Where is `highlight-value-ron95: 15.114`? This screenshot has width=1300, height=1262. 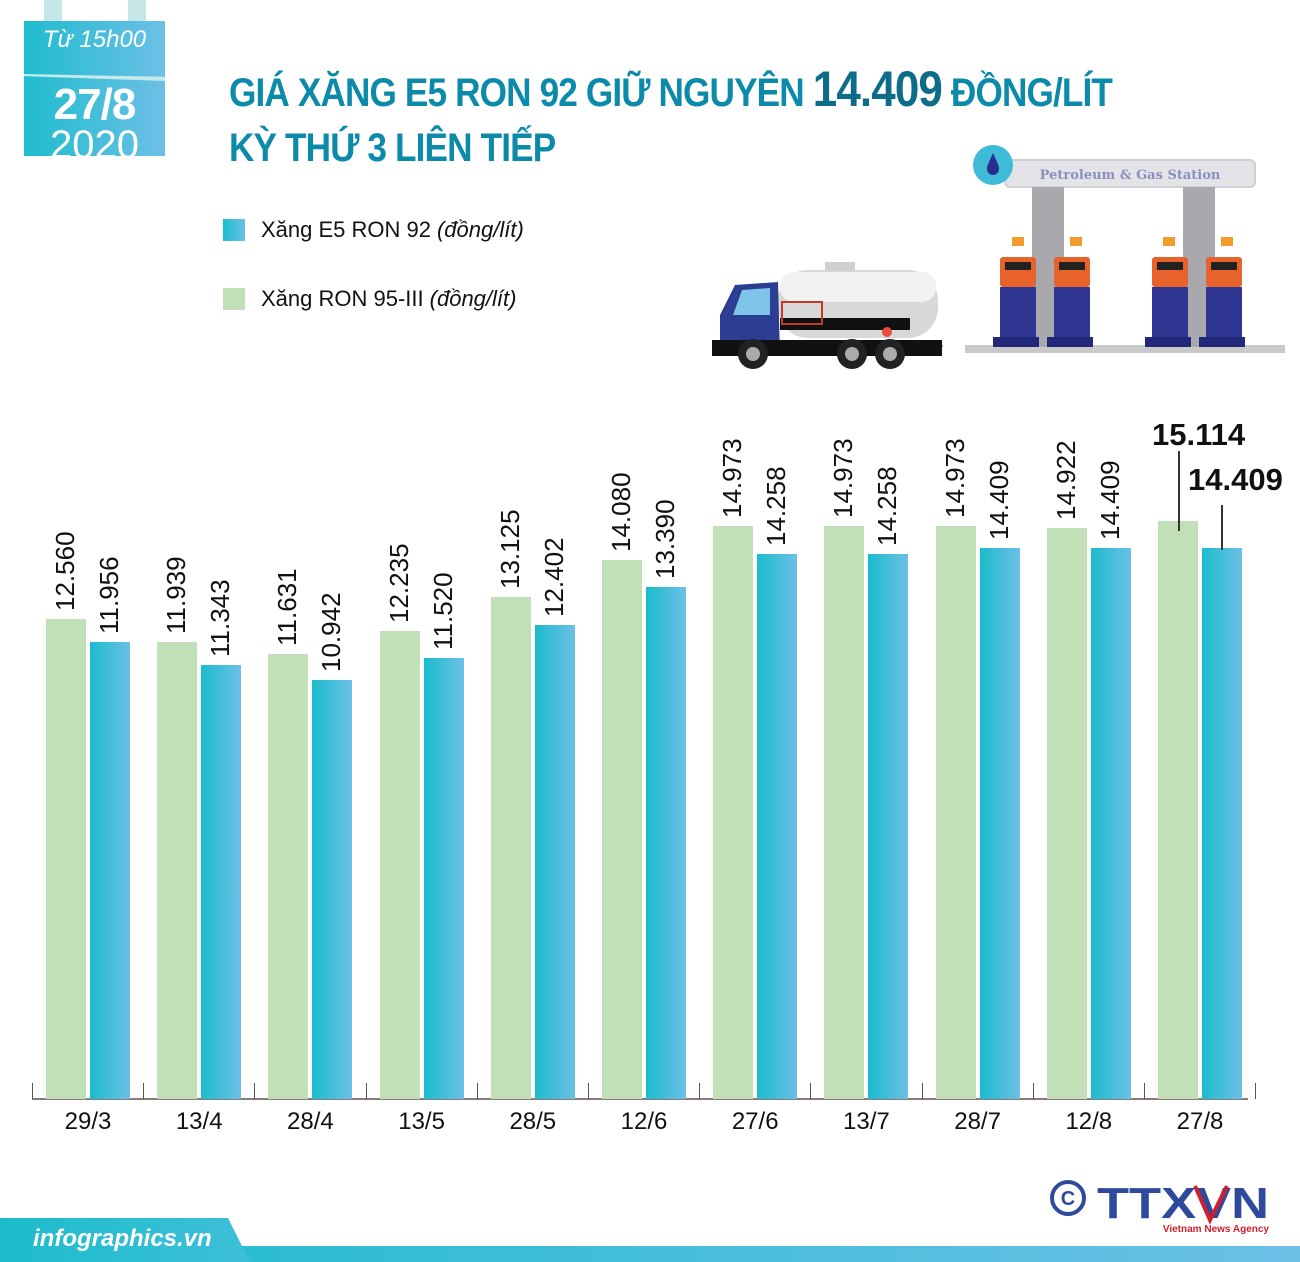 highlight-value-ron95: 15.114 is located at coordinates (1199, 434).